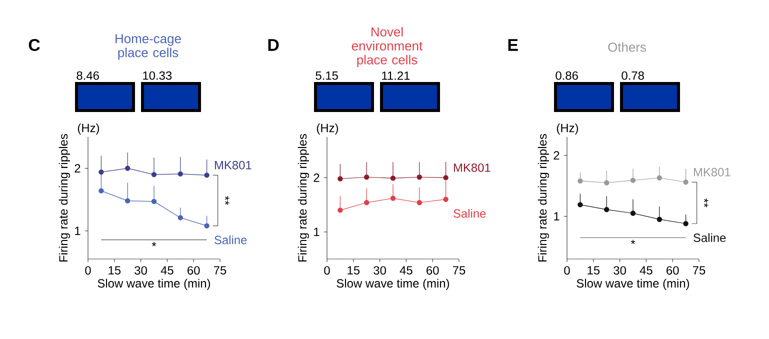 The height and width of the screenshot is (339, 769). Describe the element at coordinates (567, 75) in the screenshot. I see `text: 0.86` at that location.